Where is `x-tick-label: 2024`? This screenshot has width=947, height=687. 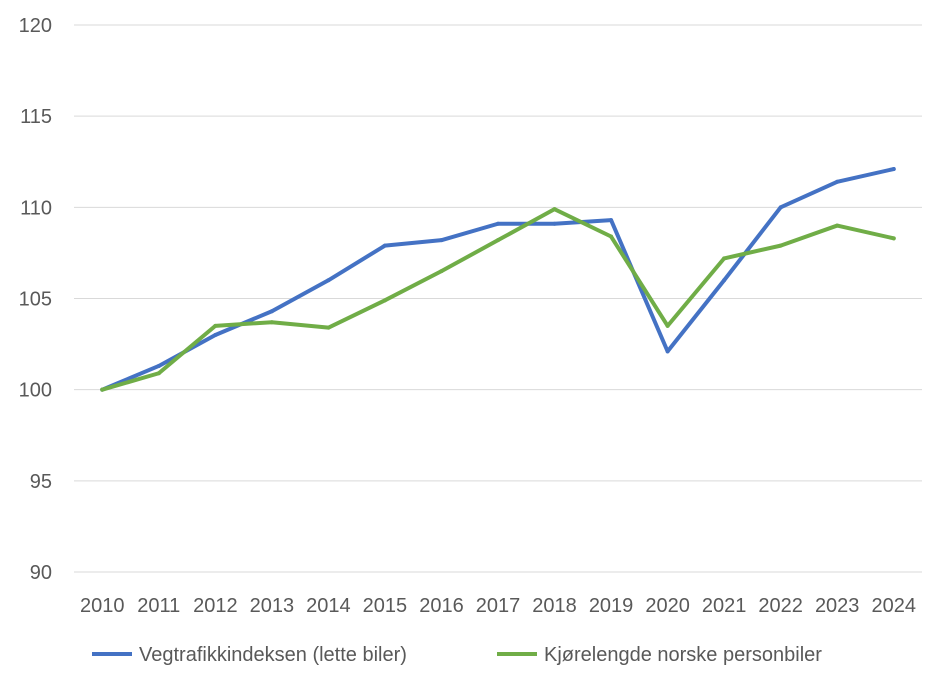 x-tick-label: 2024 is located at coordinates (893, 606).